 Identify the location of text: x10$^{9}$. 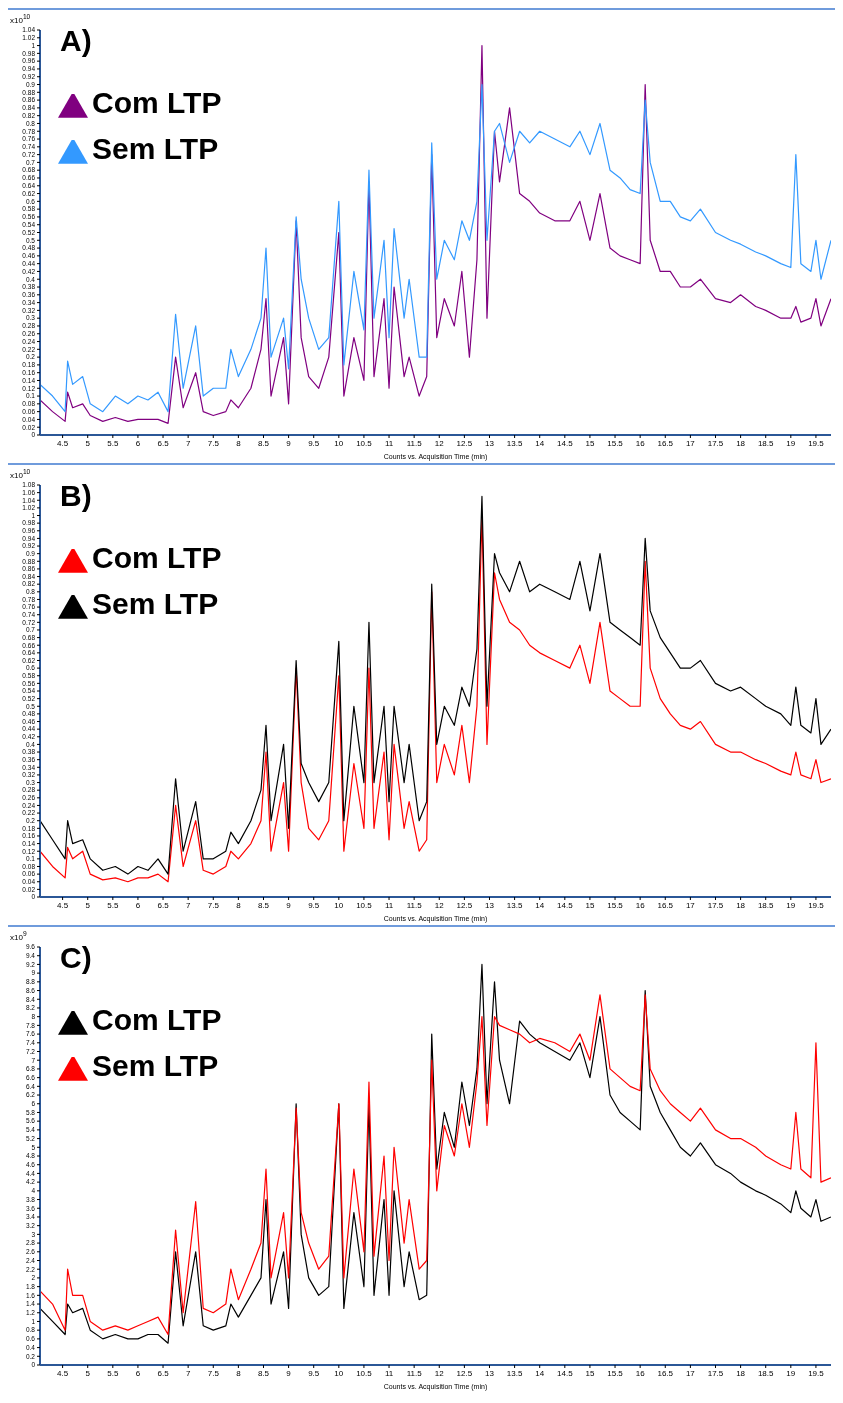
(18, 936).